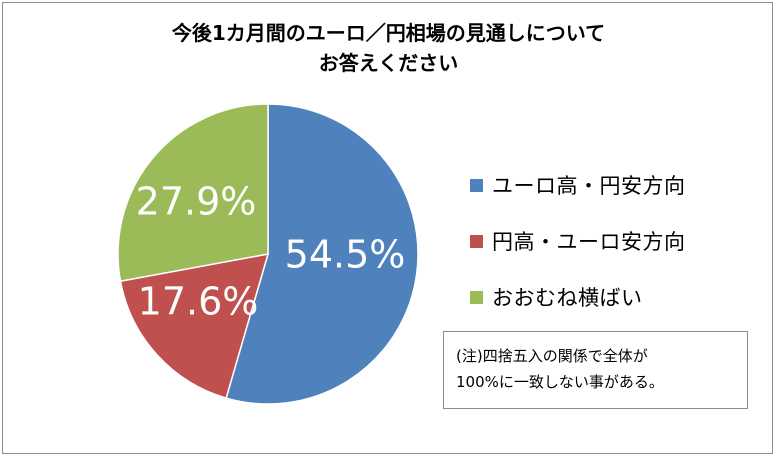 The height and width of the screenshot is (458, 777). Describe the element at coordinates (552, 356) in the screenshot. I see `footnote-line-1: (注)四捨五入の関係で全体が` at that location.